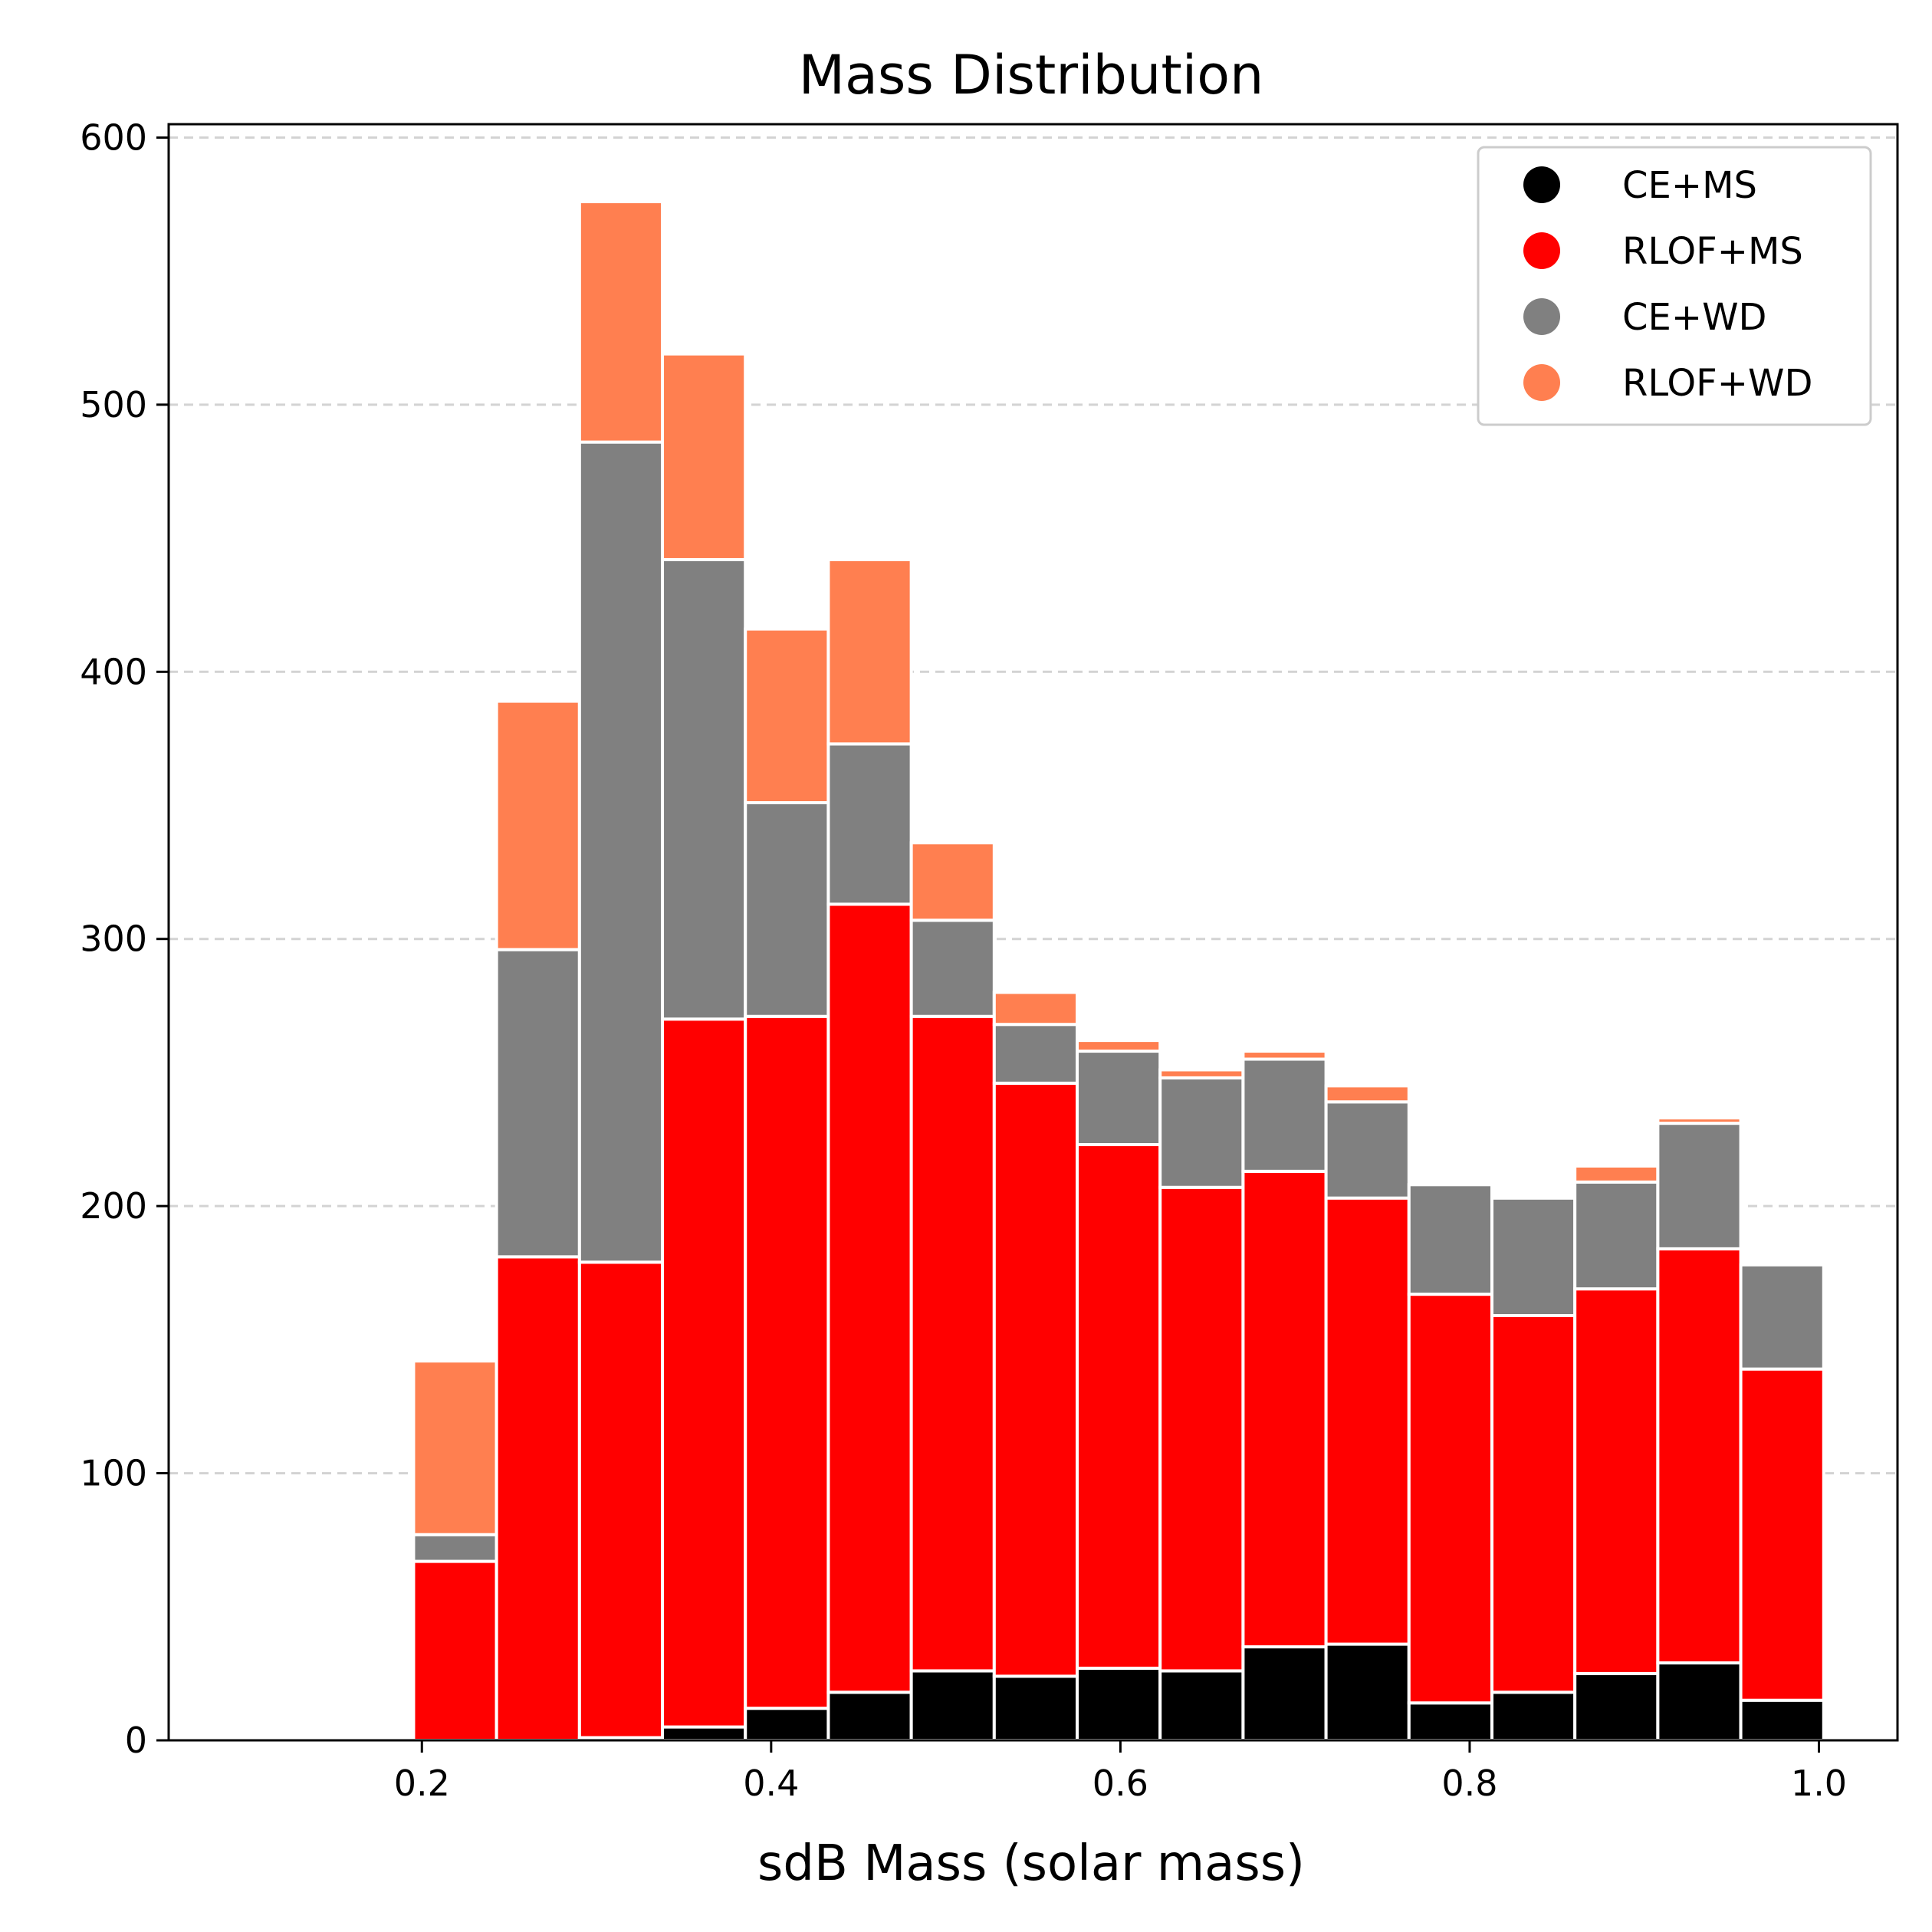  I want to click on legend-box, so click(1674, 286).